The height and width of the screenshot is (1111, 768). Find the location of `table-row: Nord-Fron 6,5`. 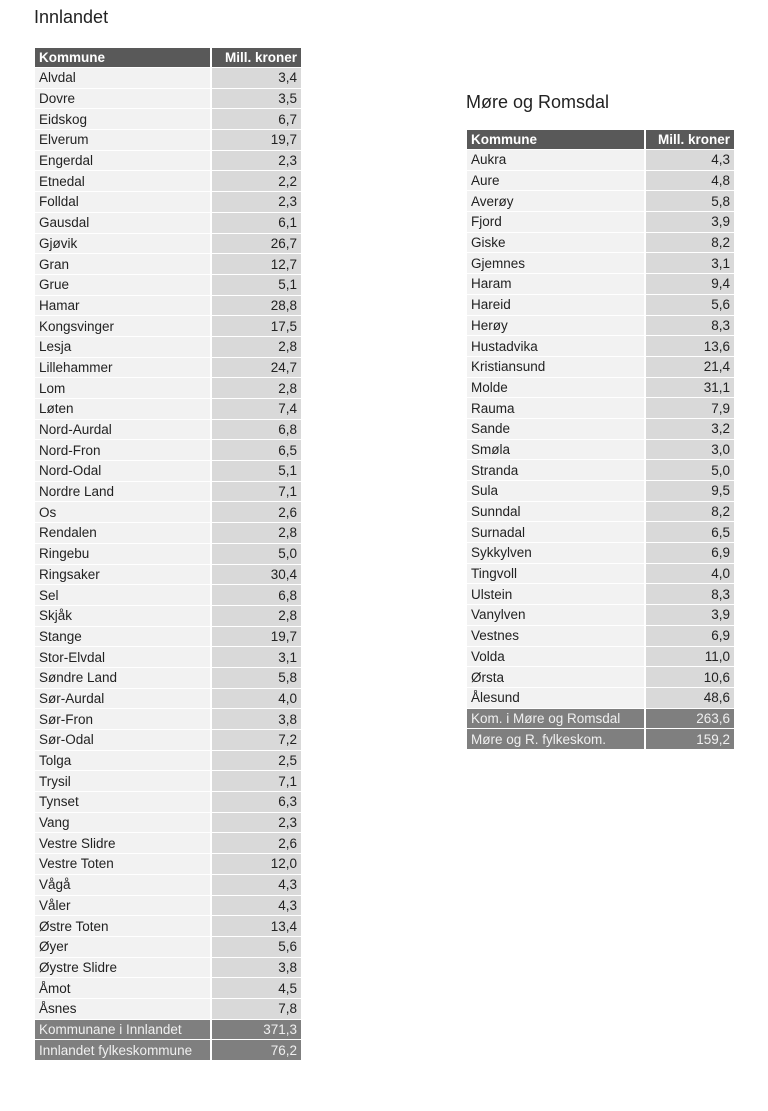

table-row: Nord-Fron 6,5 is located at coordinates (168, 450).